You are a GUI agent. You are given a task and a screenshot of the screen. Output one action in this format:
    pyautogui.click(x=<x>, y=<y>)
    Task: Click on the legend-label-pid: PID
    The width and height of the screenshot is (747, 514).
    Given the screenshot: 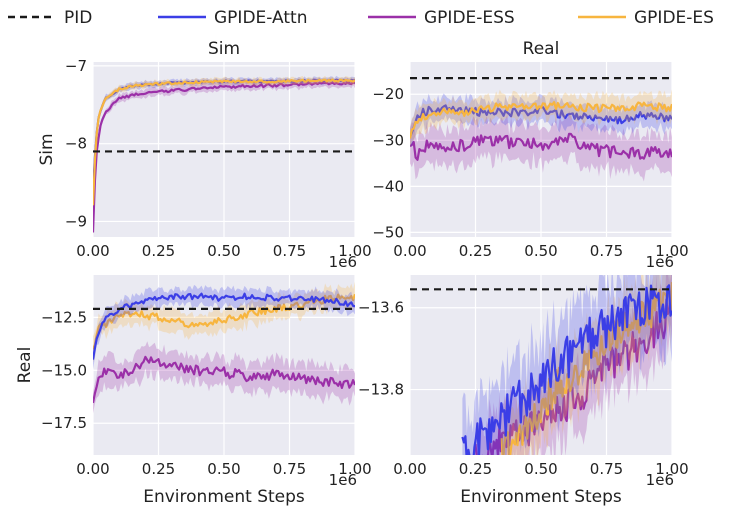 What is the action you would take?
    pyautogui.click(x=78, y=18)
    